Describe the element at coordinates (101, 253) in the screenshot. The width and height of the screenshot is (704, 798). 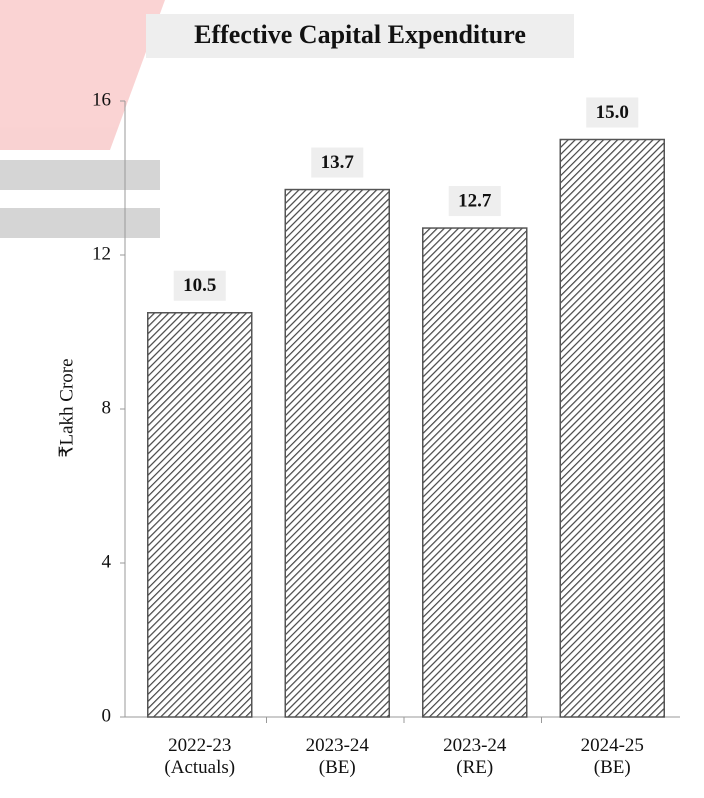
I see `y-tick-label: 12` at that location.